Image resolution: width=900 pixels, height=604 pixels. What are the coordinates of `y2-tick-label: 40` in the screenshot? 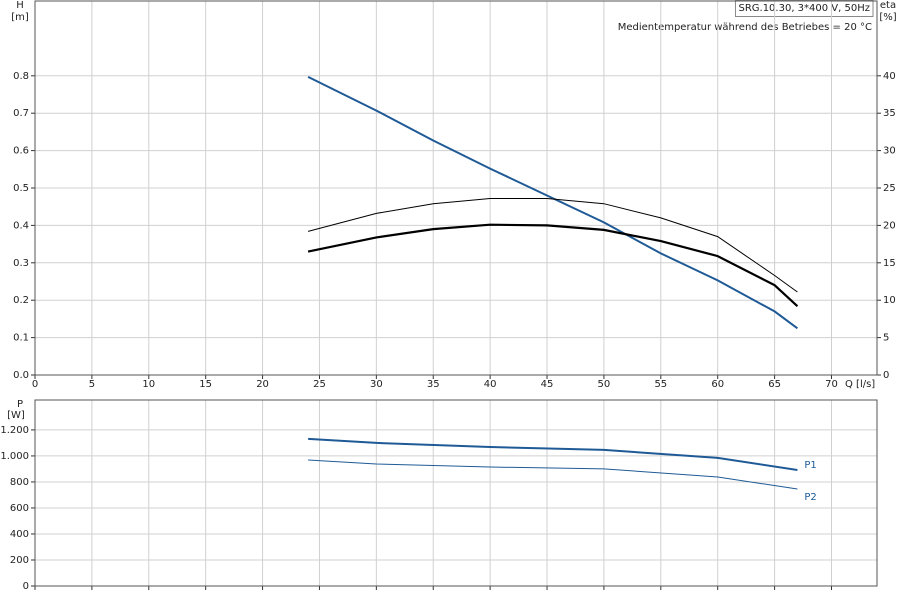 It's located at (889, 76).